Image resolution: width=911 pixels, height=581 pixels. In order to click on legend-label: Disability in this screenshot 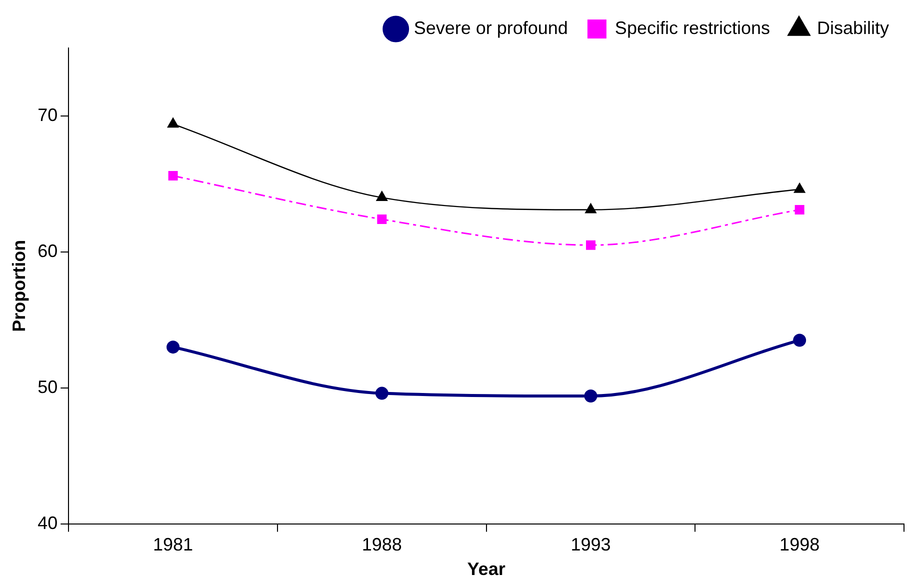, I will do `click(853, 28)`.